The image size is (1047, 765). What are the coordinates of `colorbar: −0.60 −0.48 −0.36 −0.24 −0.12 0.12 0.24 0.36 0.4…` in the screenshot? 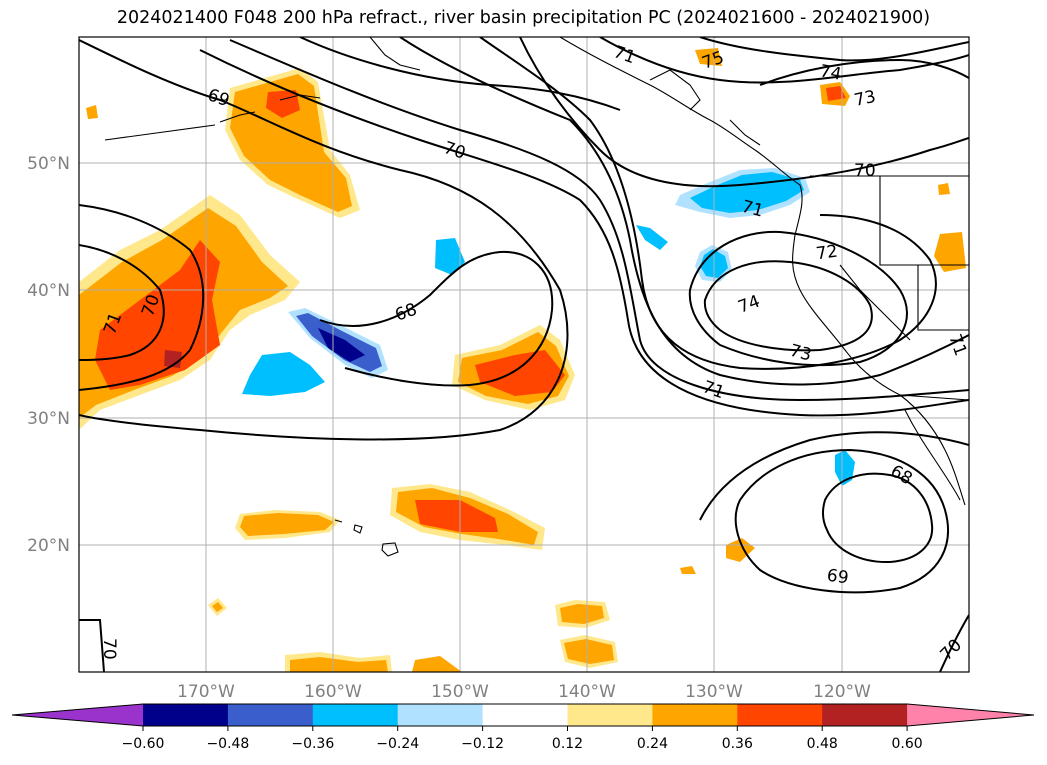 It's located at (523, 727).